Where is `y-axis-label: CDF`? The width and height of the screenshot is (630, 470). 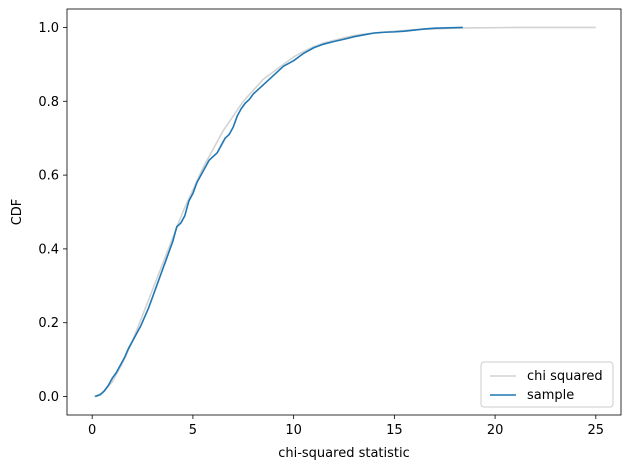 y-axis-label: CDF is located at coordinates (17, 212).